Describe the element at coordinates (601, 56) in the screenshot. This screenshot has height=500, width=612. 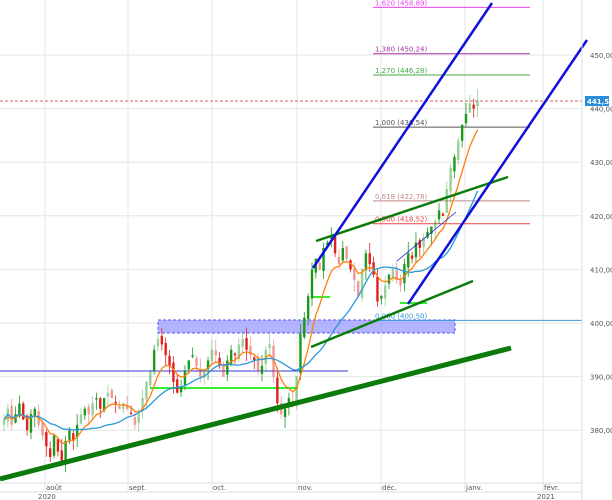
I see `y-tick-label: 450,00` at that location.